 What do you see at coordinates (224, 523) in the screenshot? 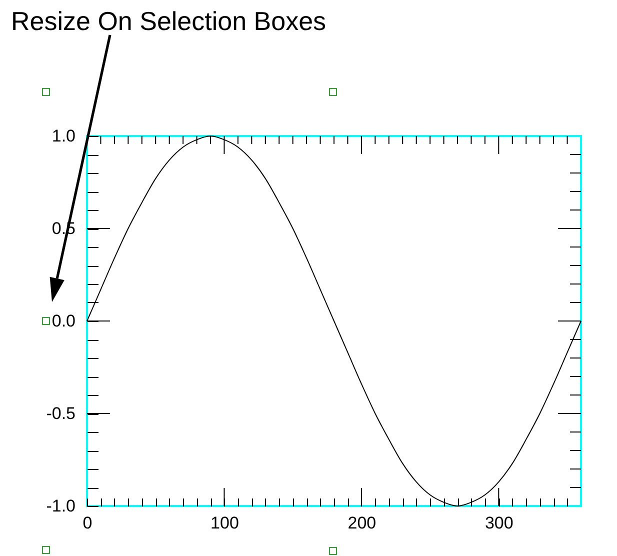
I see `x-tick-label: 100` at bounding box center [224, 523].